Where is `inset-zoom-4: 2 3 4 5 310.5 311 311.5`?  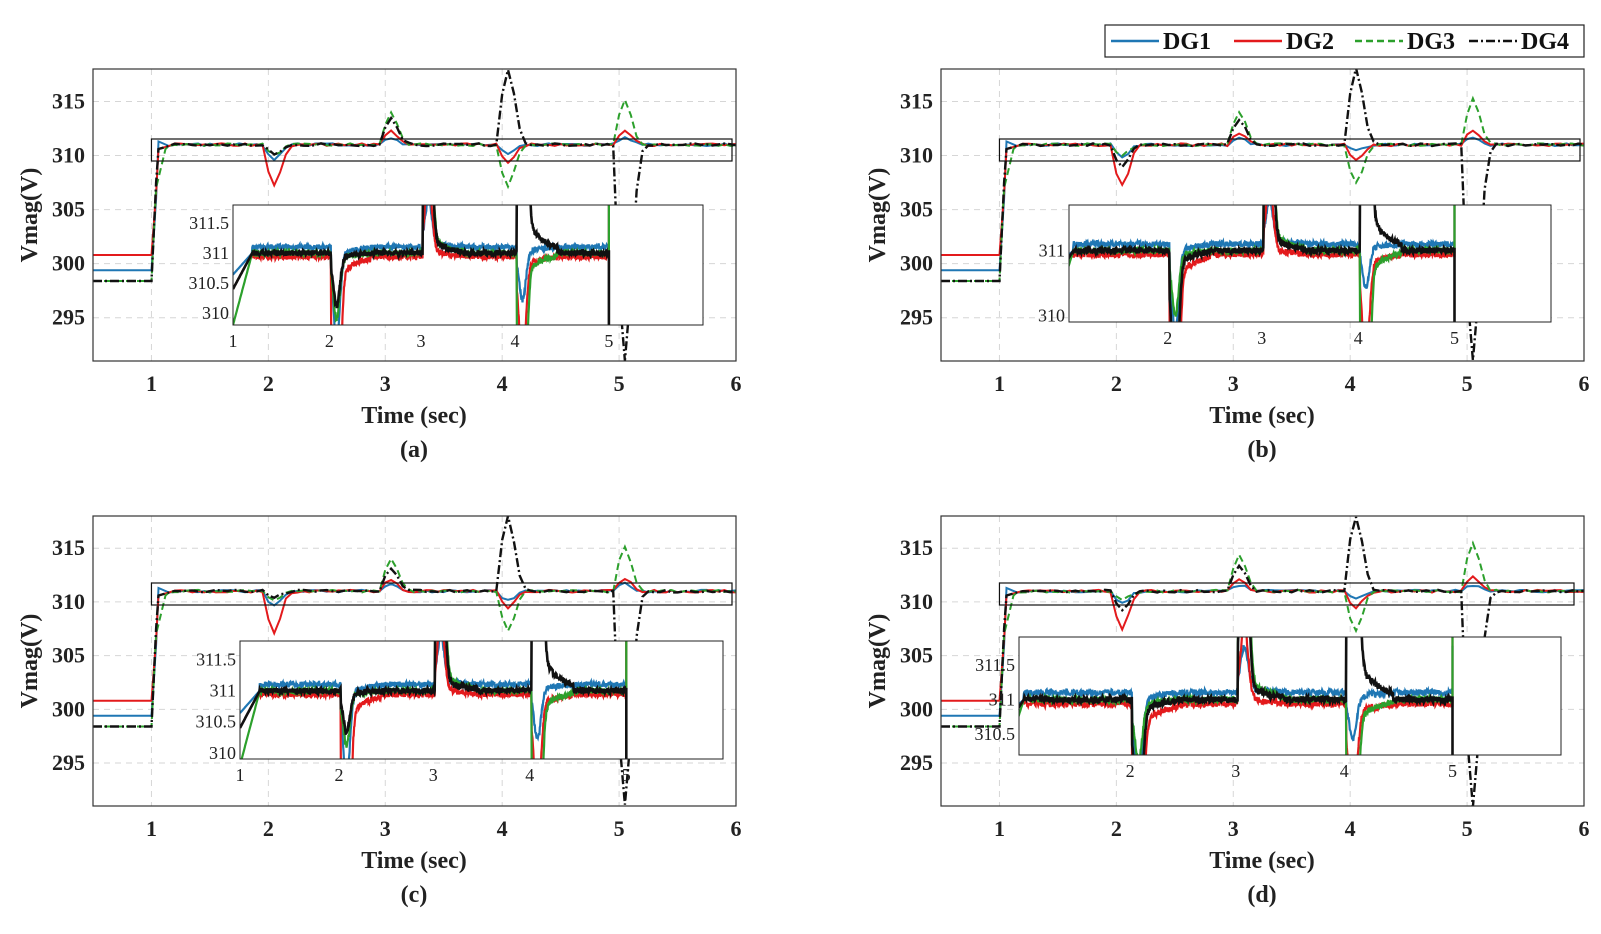
inset-zoom-4: 2 3 4 5 310.5 311 311.5 is located at coordinates (1268, 708).